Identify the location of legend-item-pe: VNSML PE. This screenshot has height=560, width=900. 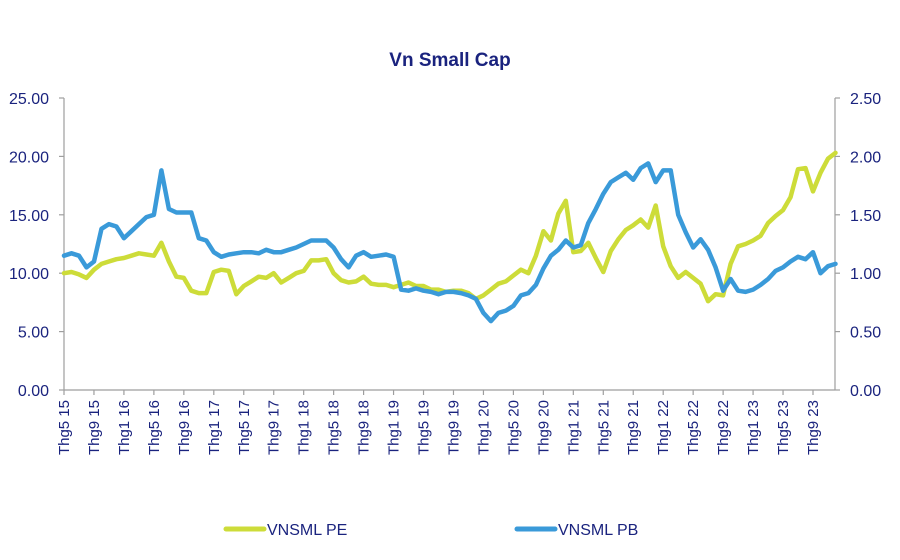
(285, 530).